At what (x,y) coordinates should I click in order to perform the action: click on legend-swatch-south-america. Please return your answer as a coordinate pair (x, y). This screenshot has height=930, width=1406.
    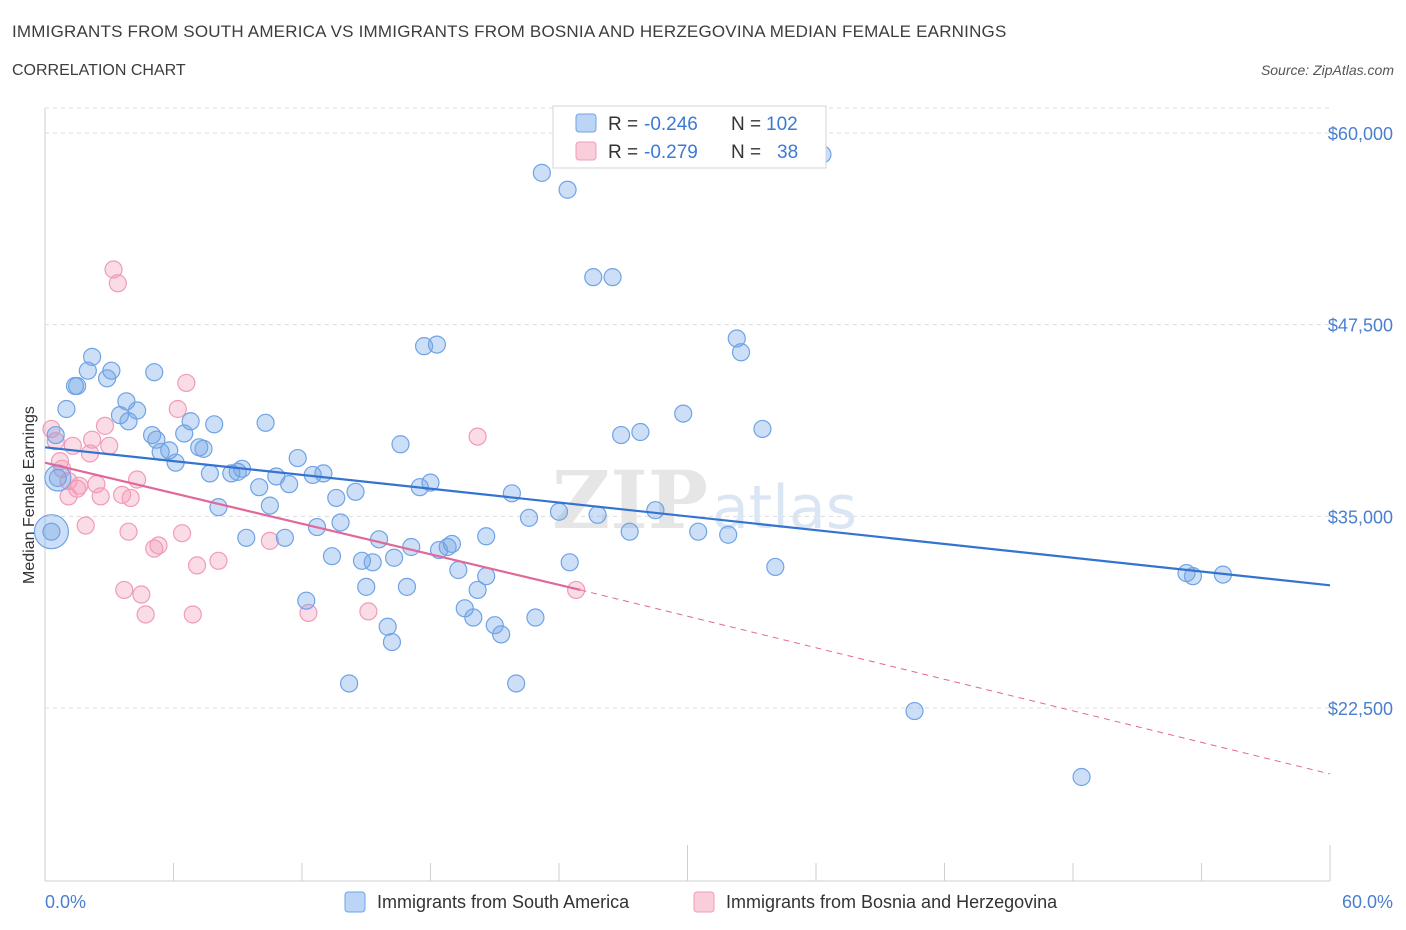
    Looking at the image, I should click on (586, 123).